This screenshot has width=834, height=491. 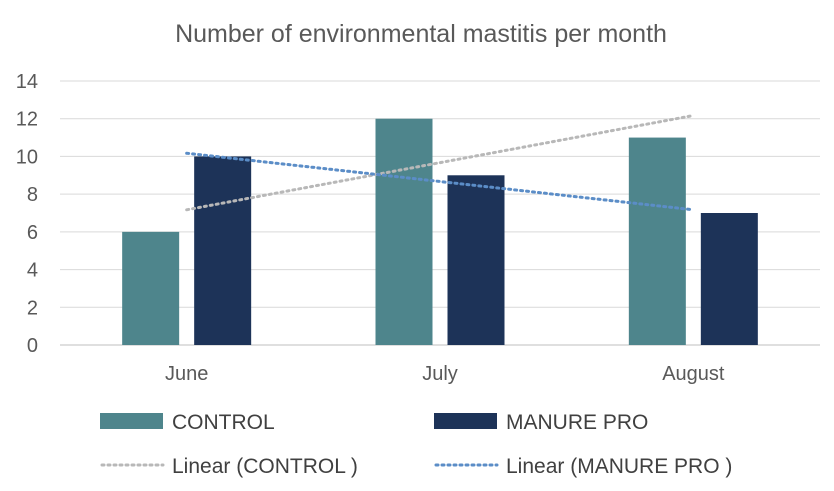 I want to click on legend-label: Linear (MANURE PRO ), so click(x=619, y=466).